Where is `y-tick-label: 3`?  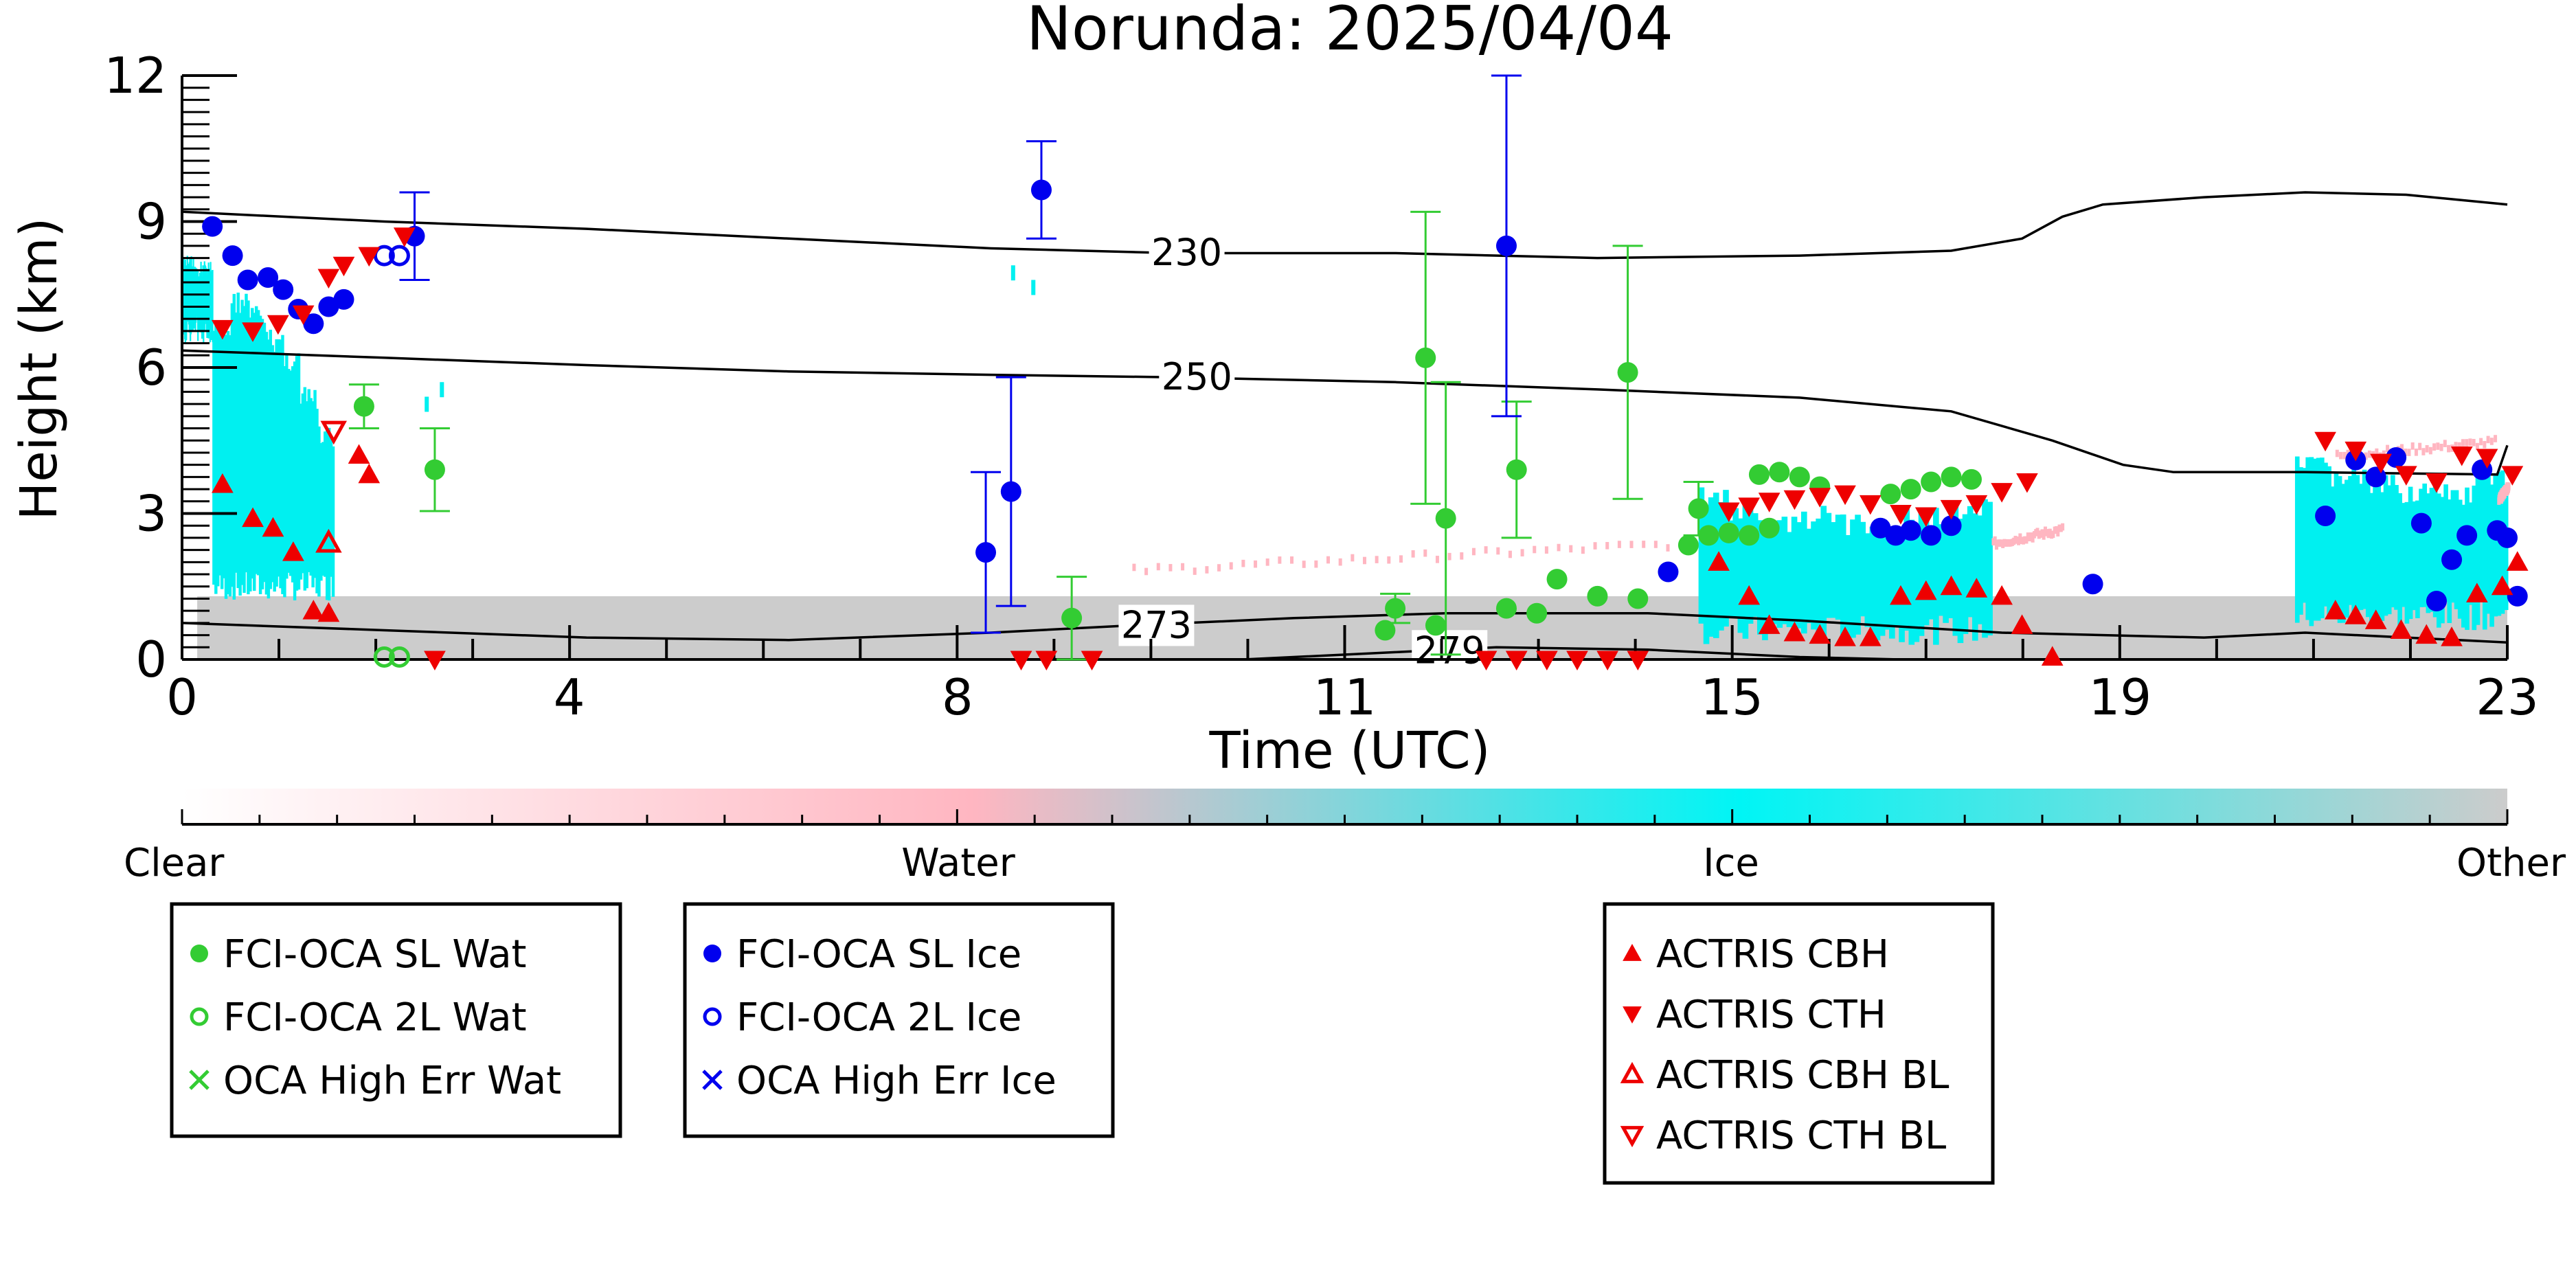
y-tick-label: 3 is located at coordinates (151, 514).